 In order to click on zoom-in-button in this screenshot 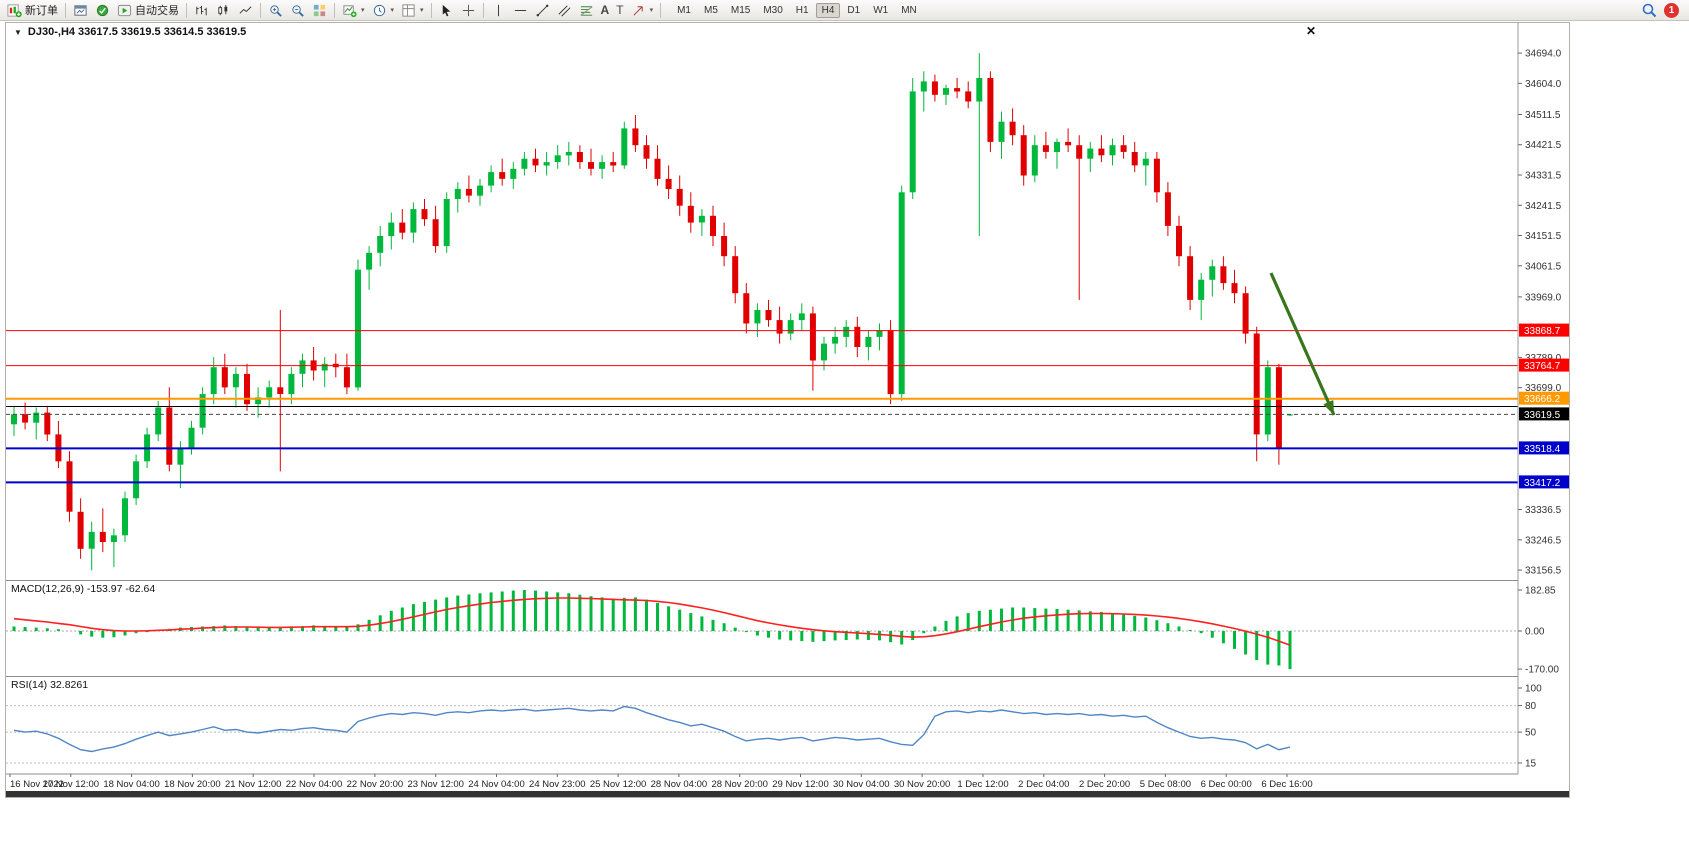, I will do `click(275, 10)`.